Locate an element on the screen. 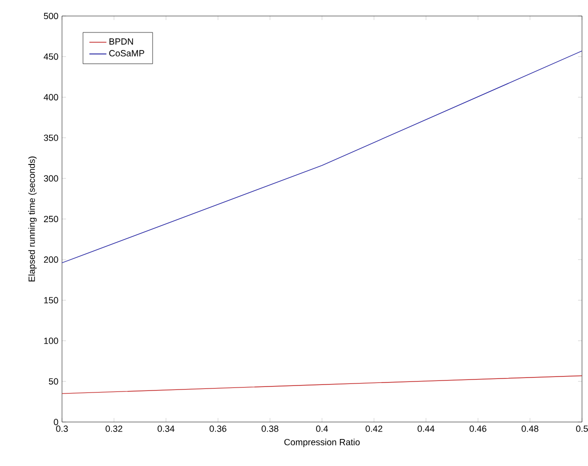 The width and height of the screenshot is (588, 466). y-tick-label: 50 is located at coordinates (53, 381).